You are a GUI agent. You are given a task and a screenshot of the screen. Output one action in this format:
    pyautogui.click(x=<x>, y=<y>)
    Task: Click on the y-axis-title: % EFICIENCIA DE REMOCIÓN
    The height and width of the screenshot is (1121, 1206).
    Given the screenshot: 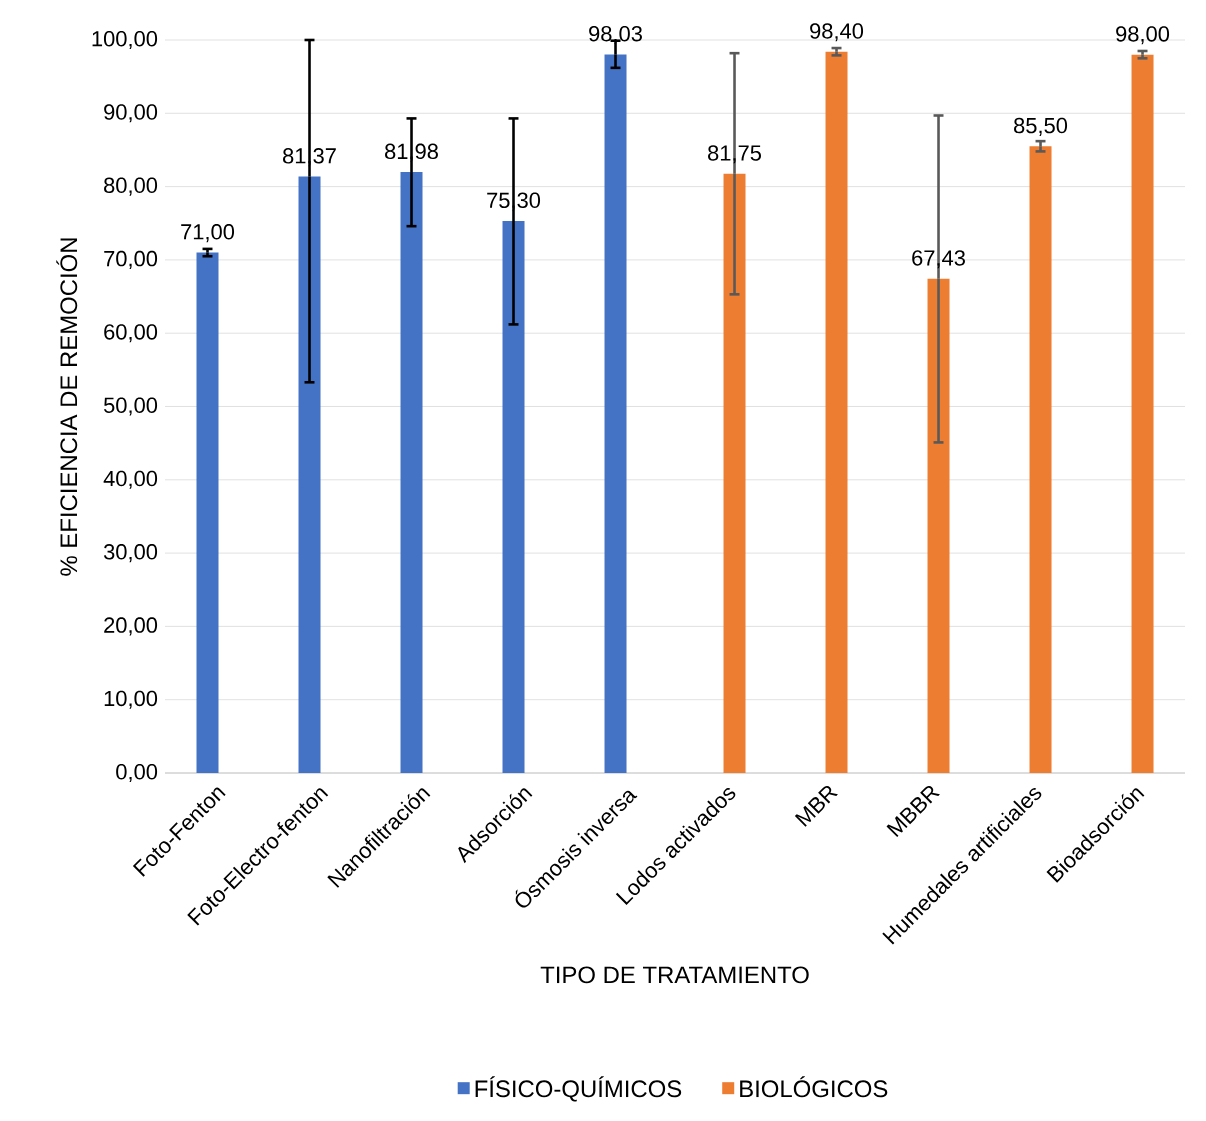 What is the action you would take?
    pyautogui.click(x=67, y=407)
    